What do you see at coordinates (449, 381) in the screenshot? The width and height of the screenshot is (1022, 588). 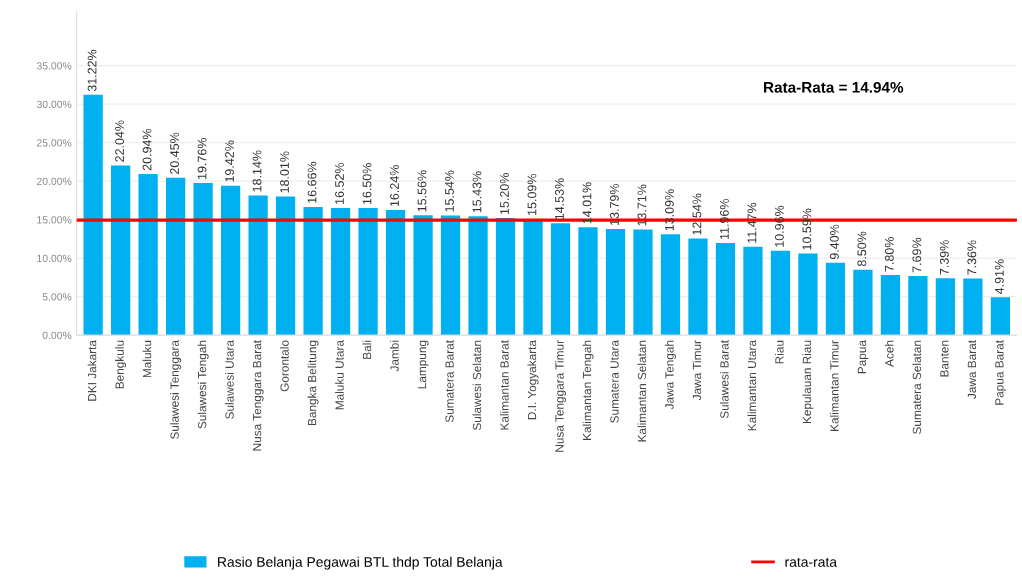 I see `x-tick-label: Sumatera Barat` at bounding box center [449, 381].